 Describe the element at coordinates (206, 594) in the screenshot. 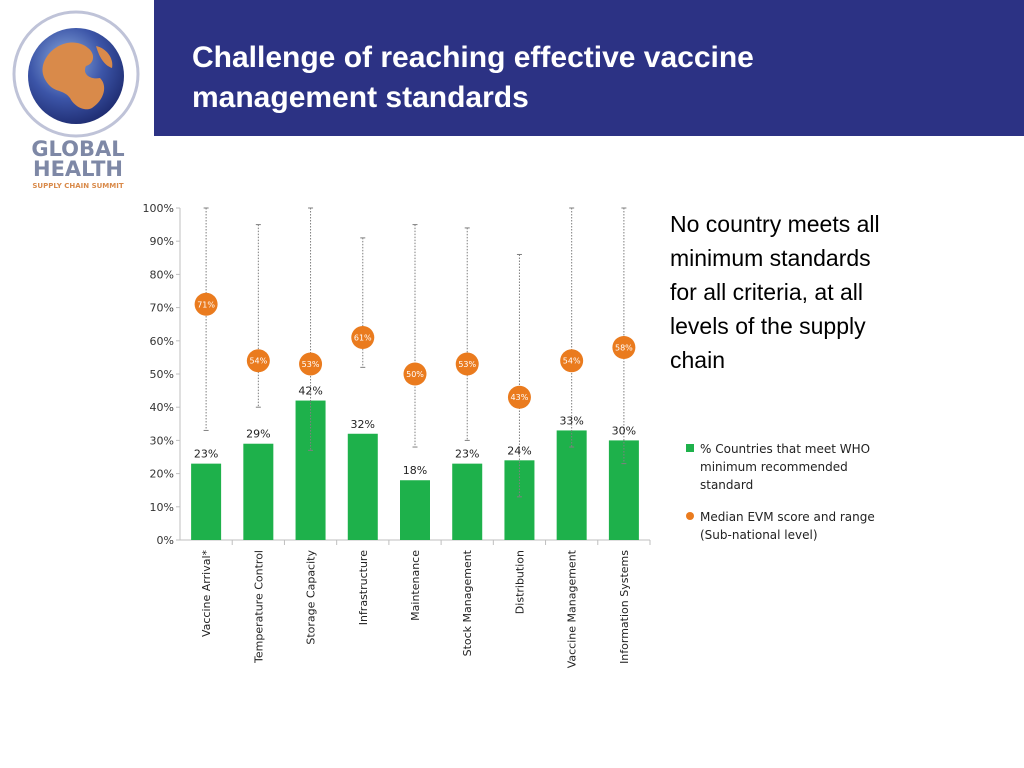

I see `category-label: Vaccine Arrival*` at that location.